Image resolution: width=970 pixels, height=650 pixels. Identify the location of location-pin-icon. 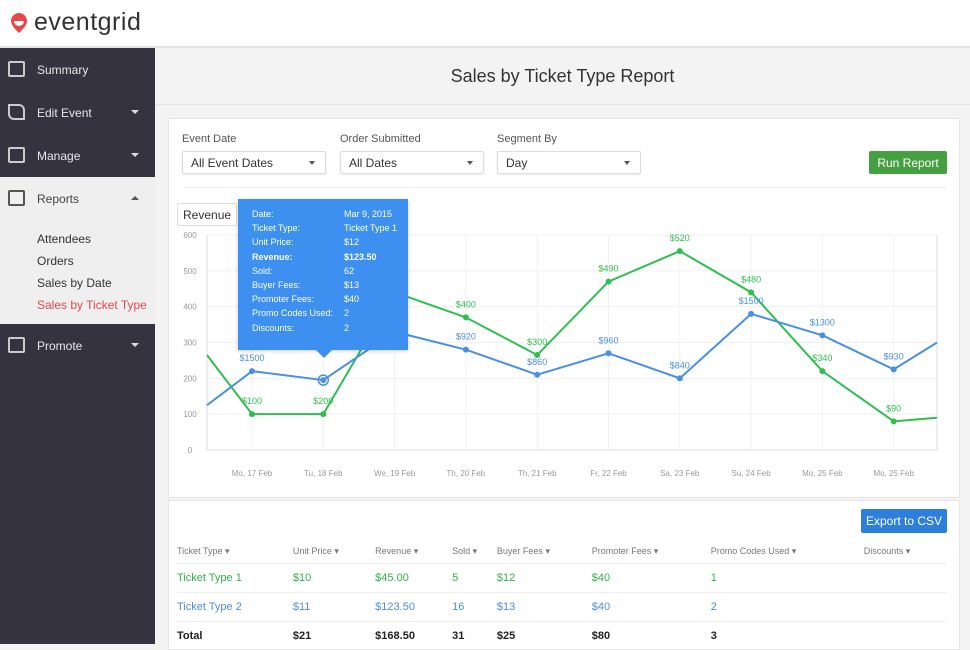
(19, 22).